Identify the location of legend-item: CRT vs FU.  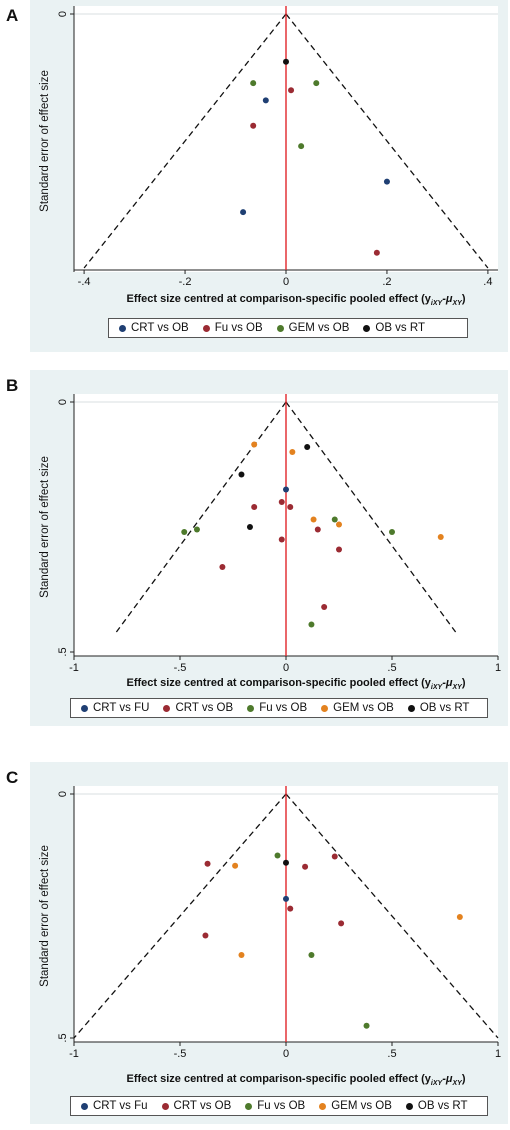
(115, 708).